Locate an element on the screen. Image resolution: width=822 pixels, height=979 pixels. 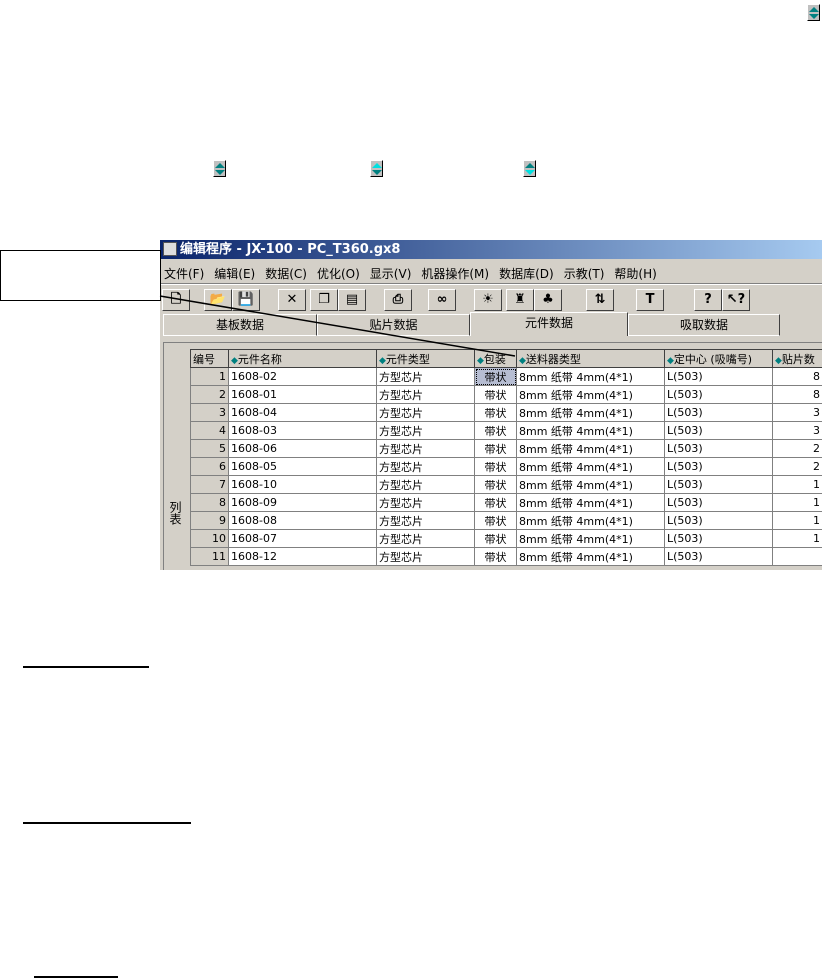
table-row: 3 1608-04 方型芯片 带状 8mm 纸带 4mm(4*1) L(503) 3 is located at coordinates (506, 412).